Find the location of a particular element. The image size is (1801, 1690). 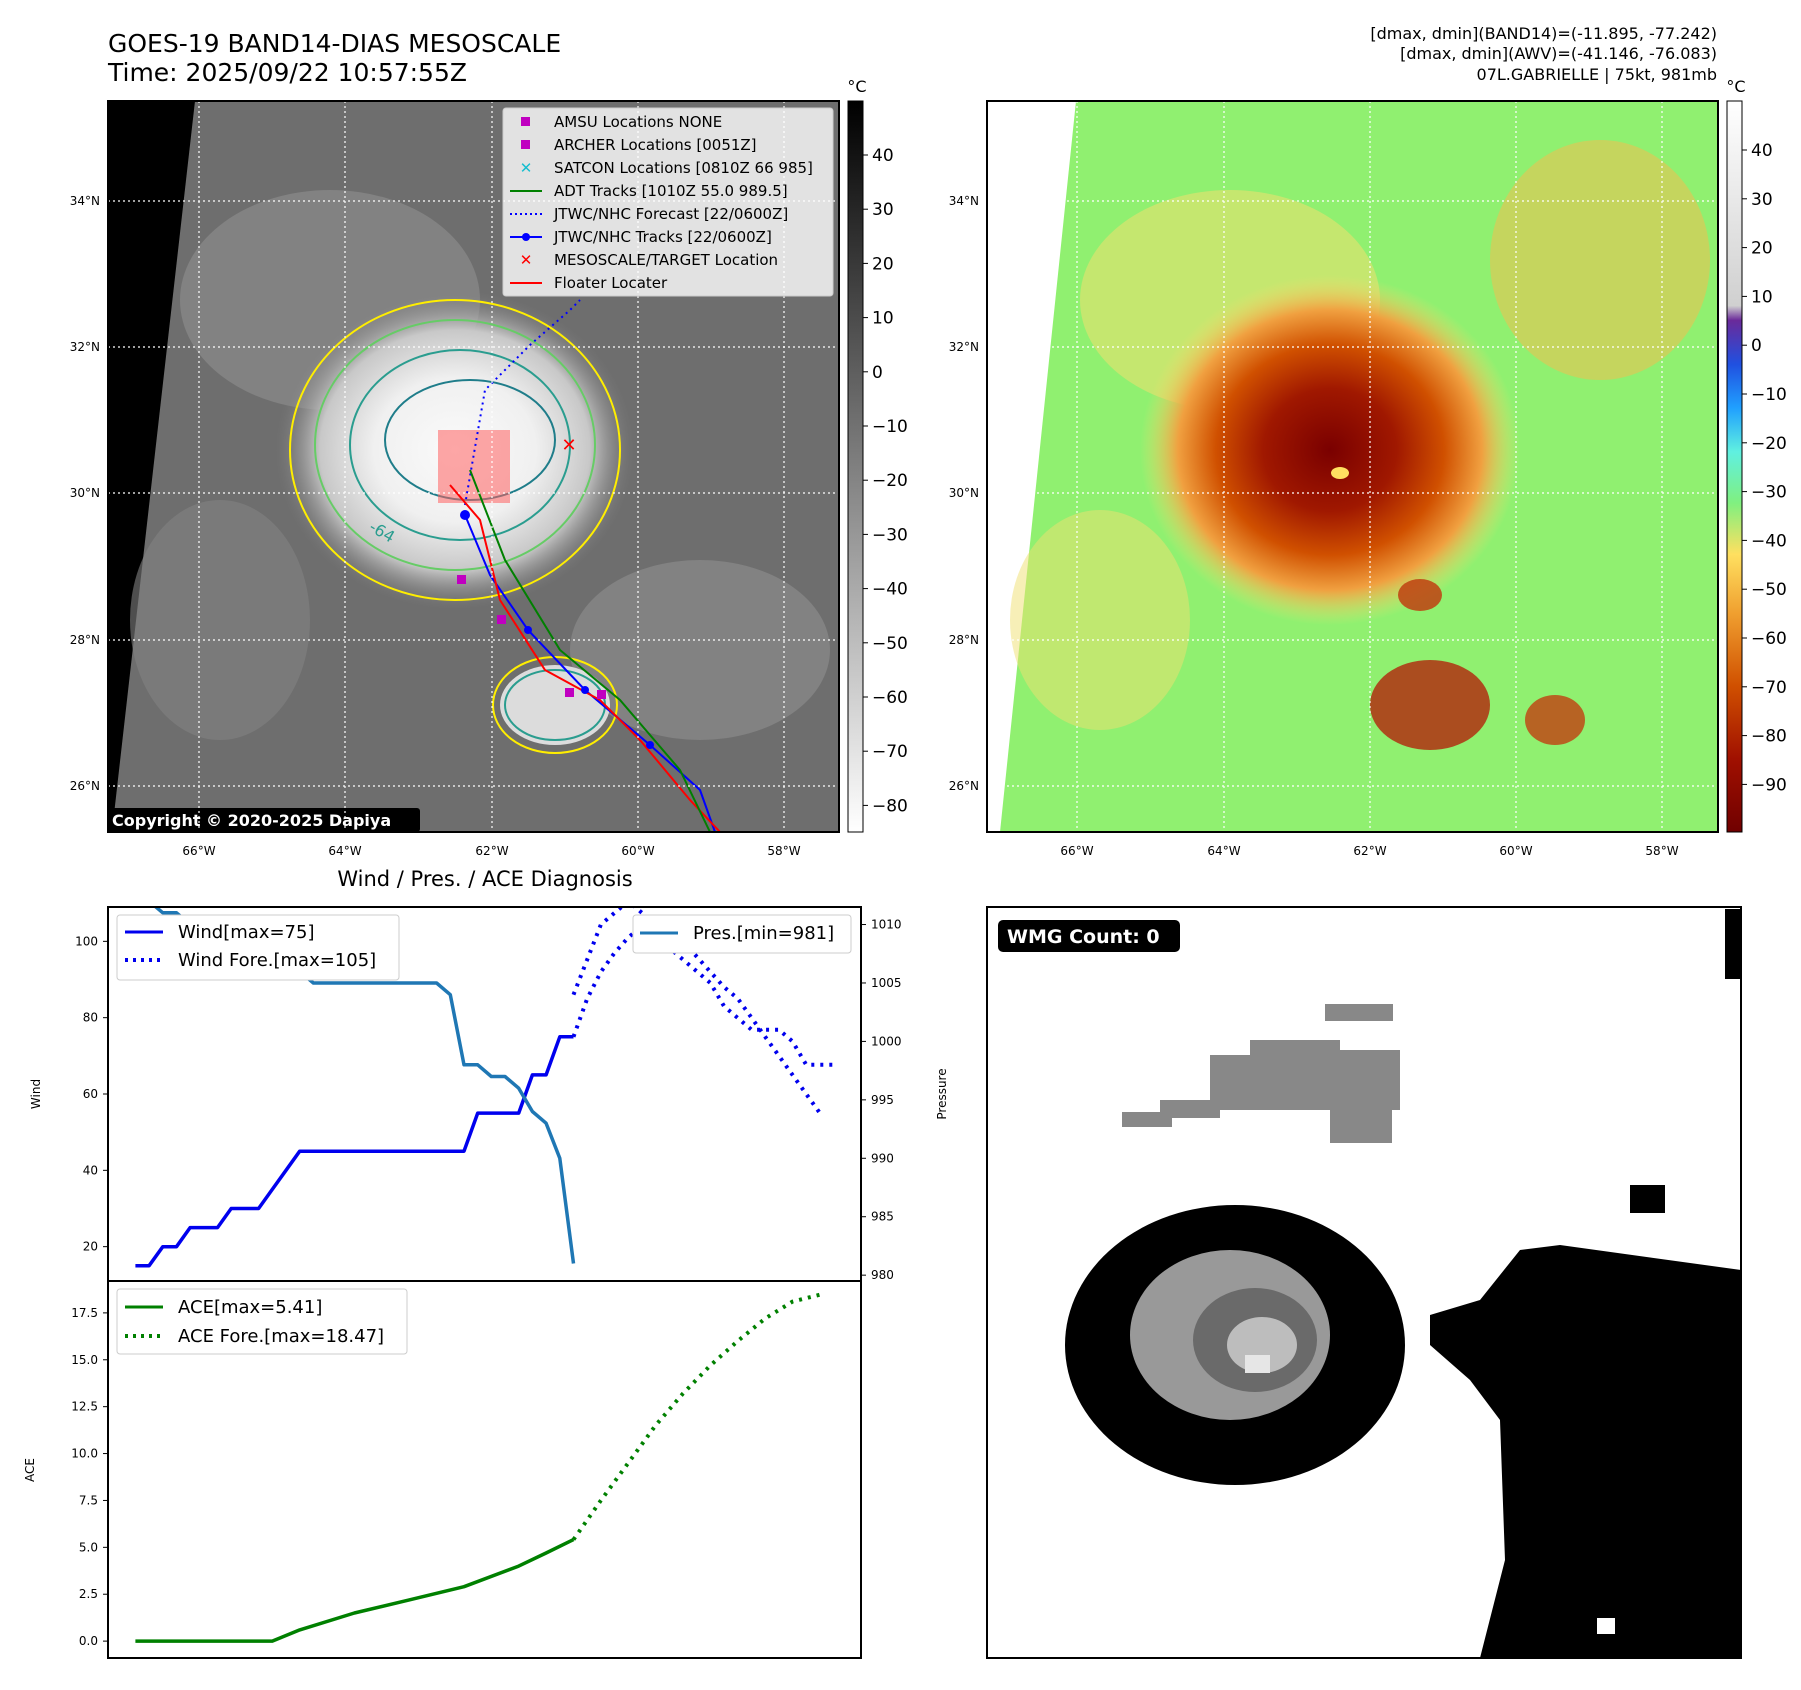

legend-label-ace: ACE[max=5.41] is located at coordinates (250, 1307).